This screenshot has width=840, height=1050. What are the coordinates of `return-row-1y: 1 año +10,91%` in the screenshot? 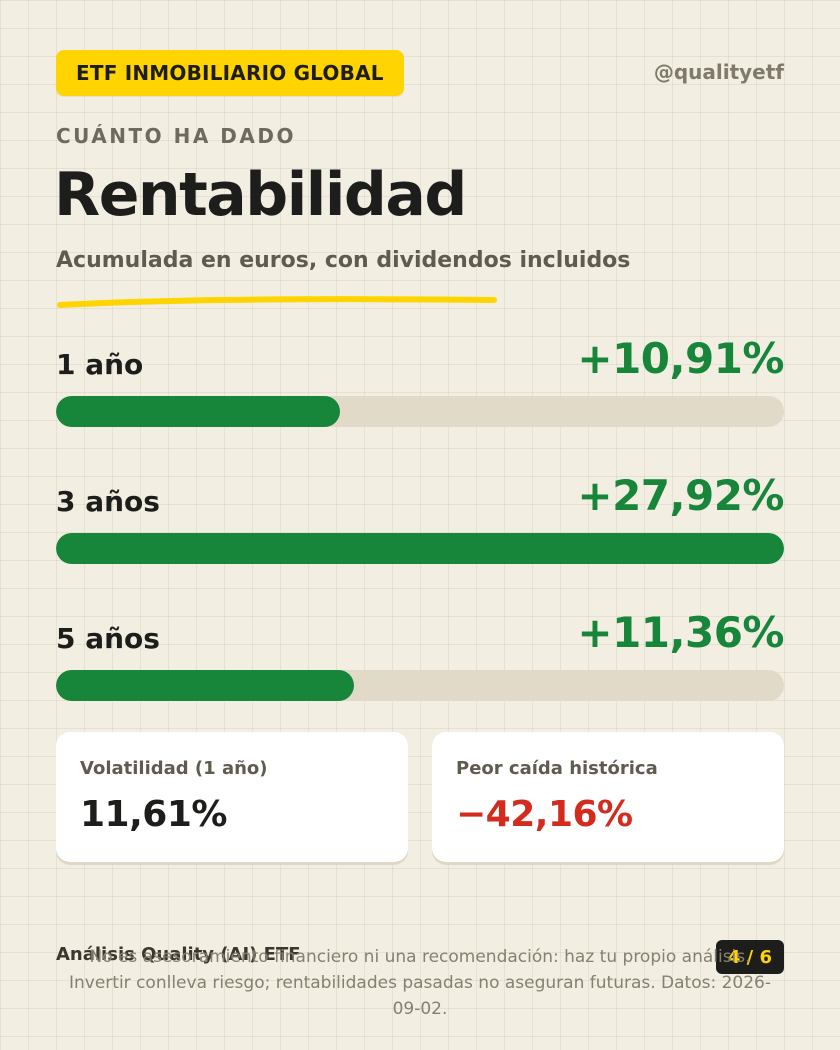 It's located at (420, 389).